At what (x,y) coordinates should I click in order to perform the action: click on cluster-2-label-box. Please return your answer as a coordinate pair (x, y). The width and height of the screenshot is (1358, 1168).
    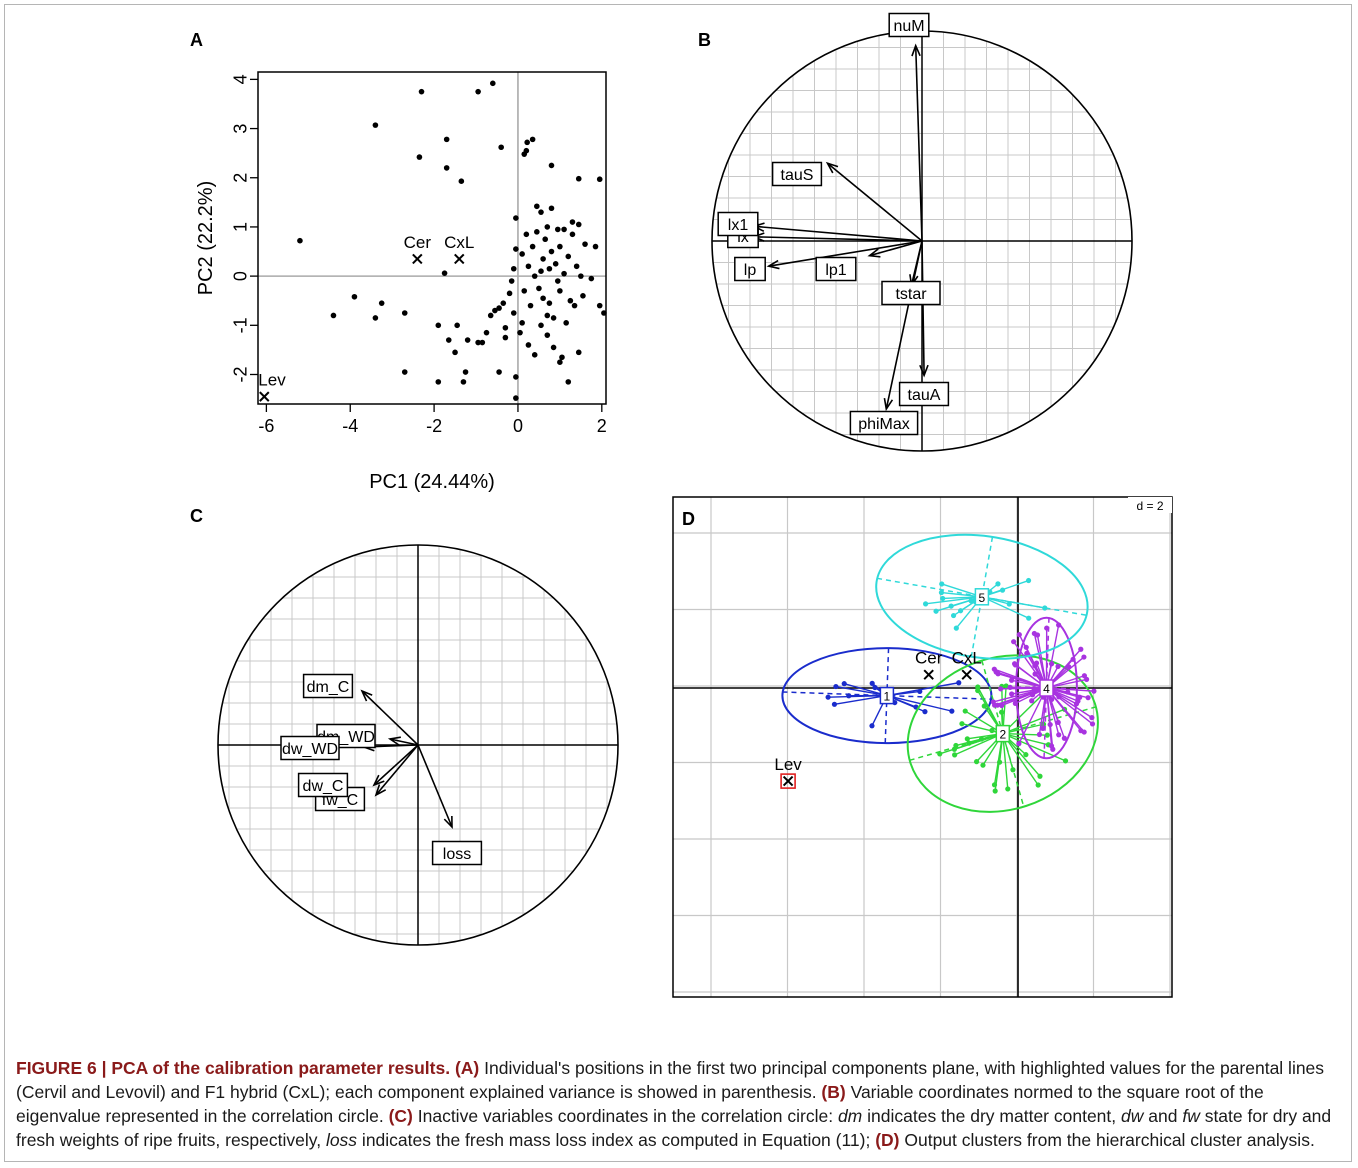
    Looking at the image, I should click on (1003, 733).